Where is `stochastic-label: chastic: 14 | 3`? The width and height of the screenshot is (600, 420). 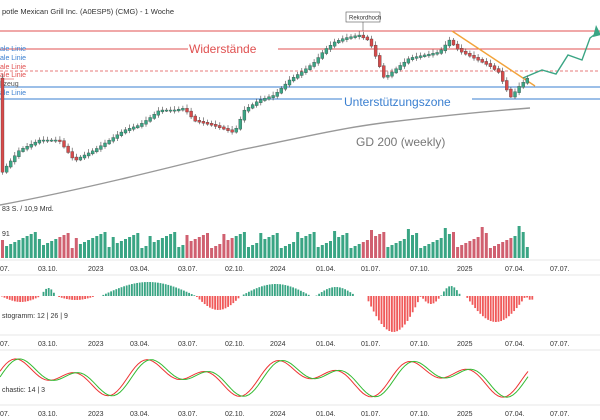 stochastic-label: chastic: 14 | 3 is located at coordinates (23, 390).